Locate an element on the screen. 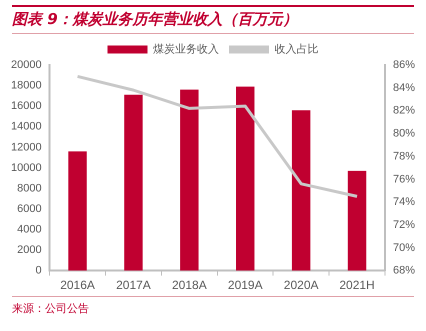  y-tick-label: 18000 is located at coordinates (26, 86).